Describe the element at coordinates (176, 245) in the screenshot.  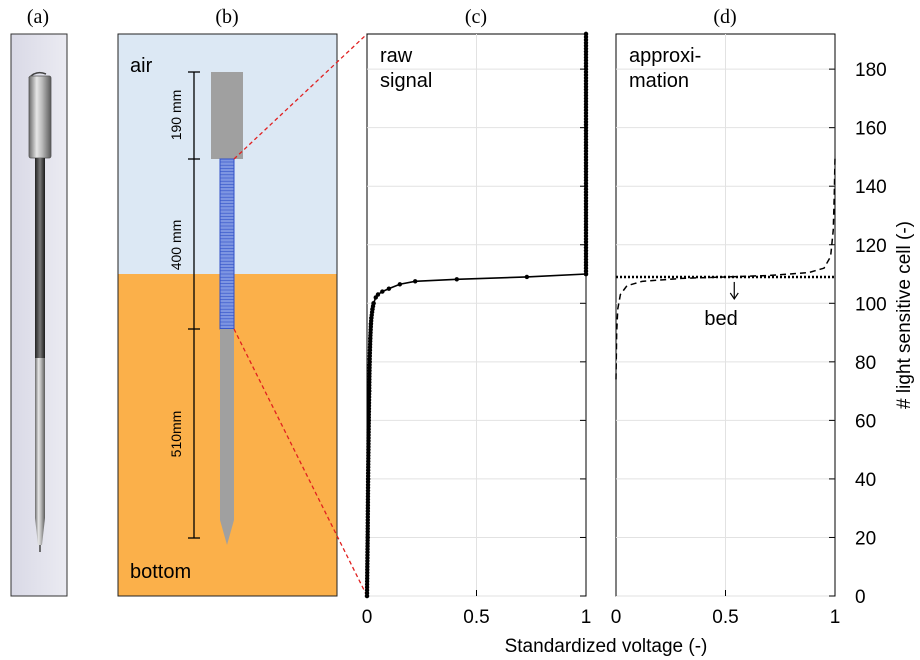
I see `dim-400: 400 mm` at that location.